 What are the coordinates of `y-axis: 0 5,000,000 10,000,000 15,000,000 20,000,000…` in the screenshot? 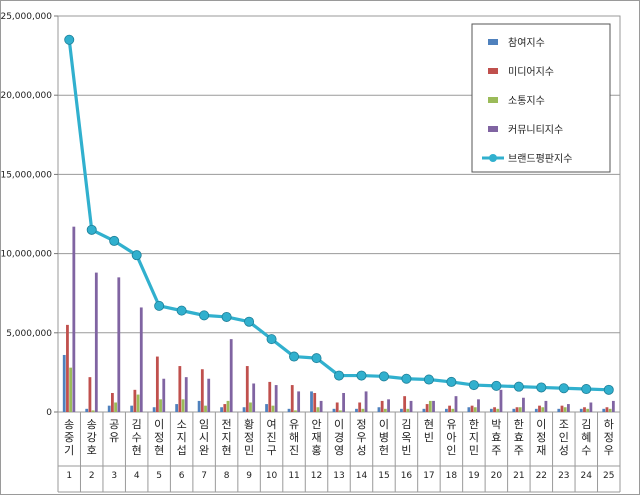 It's located at (29, 215).